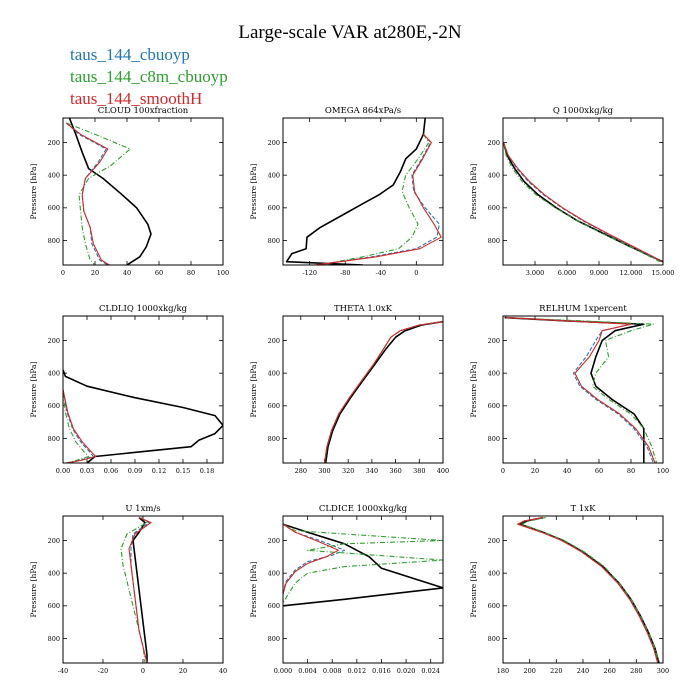  What do you see at coordinates (663, 273) in the screenshot?
I see `x-tick-label: 15.000` at bounding box center [663, 273].